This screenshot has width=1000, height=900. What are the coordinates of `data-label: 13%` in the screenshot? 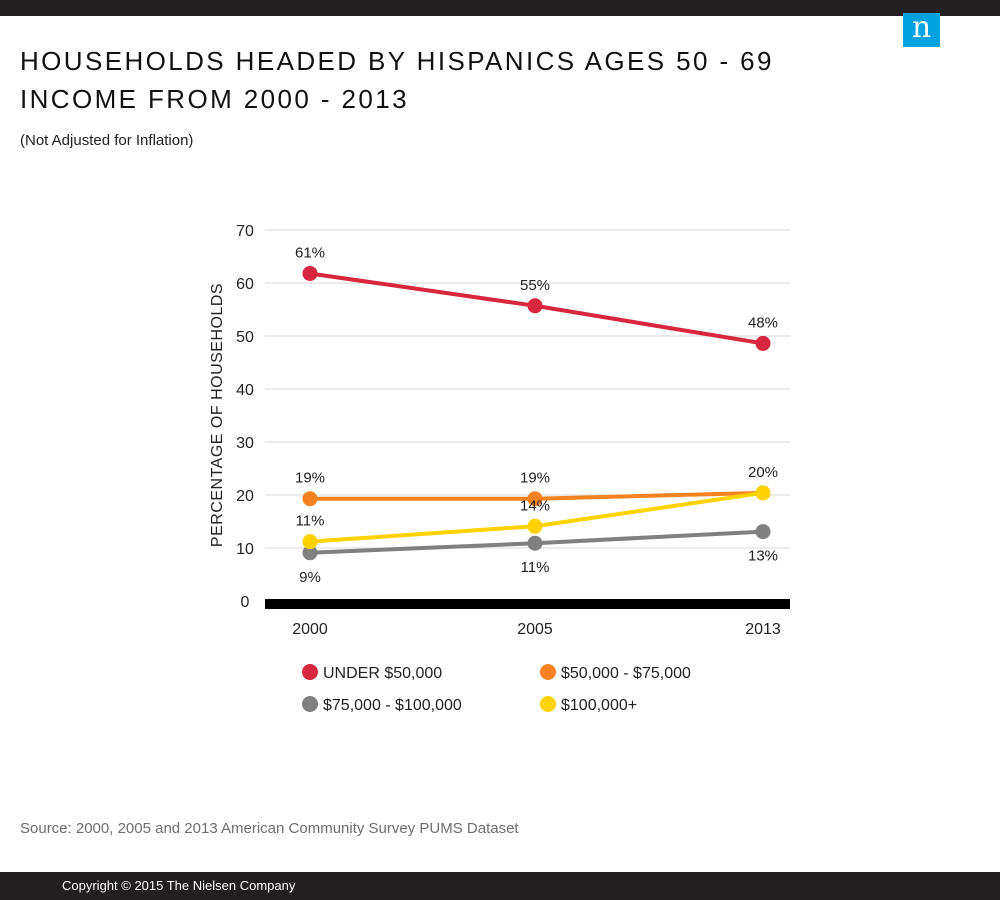 It's located at (763, 556).